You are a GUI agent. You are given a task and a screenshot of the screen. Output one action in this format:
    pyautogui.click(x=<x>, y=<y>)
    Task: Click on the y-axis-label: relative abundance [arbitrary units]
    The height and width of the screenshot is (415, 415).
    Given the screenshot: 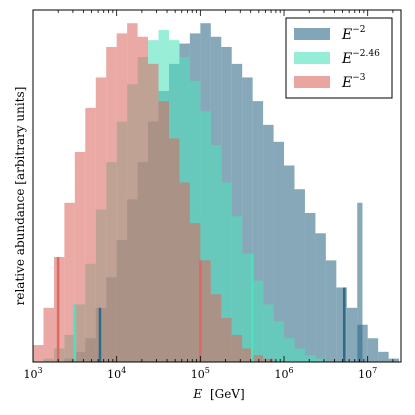 What is the action you would take?
    pyautogui.click(x=20, y=196)
    